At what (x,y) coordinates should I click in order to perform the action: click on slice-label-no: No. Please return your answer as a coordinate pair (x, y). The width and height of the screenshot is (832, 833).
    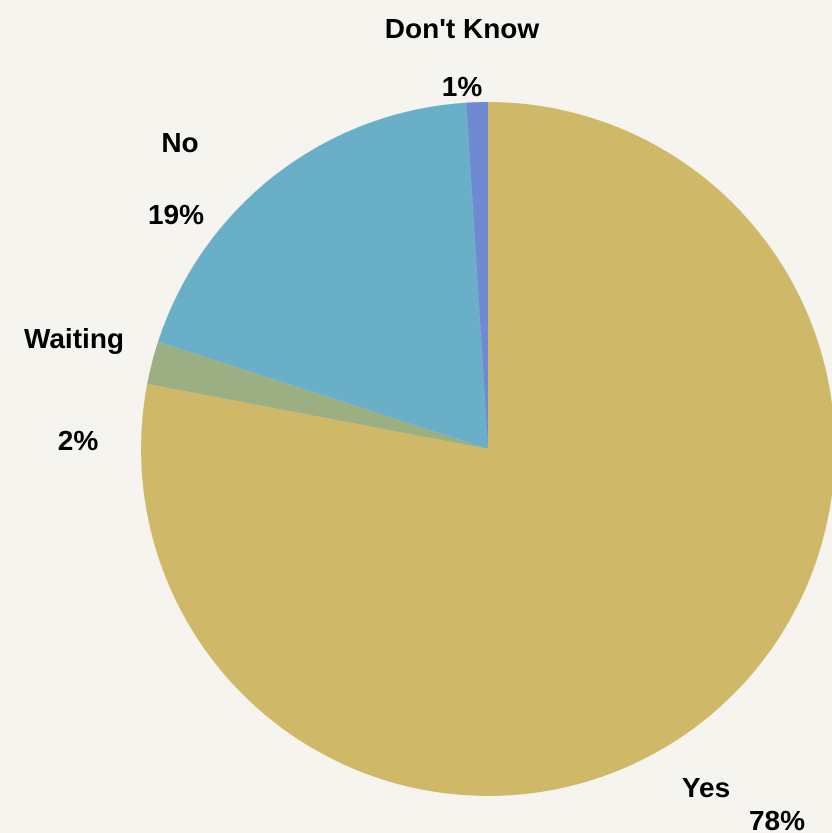
    Looking at the image, I should click on (179, 142).